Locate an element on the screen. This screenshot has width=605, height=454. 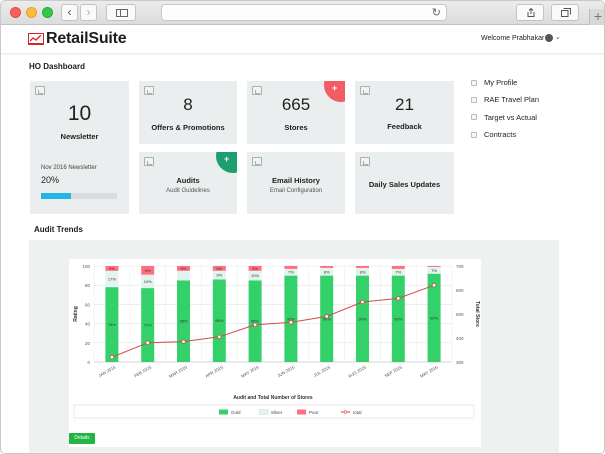
tile-offers: 8 Offers & Promotions is located at coordinates (188, 112).